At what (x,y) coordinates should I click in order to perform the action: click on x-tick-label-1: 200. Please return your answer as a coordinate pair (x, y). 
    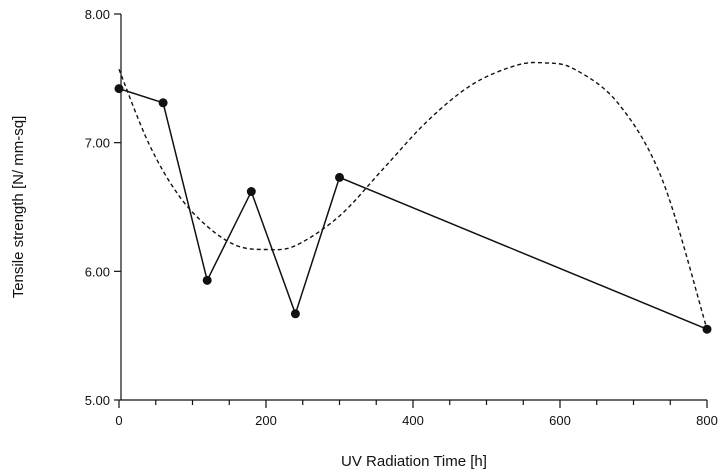
    Looking at the image, I should click on (266, 420).